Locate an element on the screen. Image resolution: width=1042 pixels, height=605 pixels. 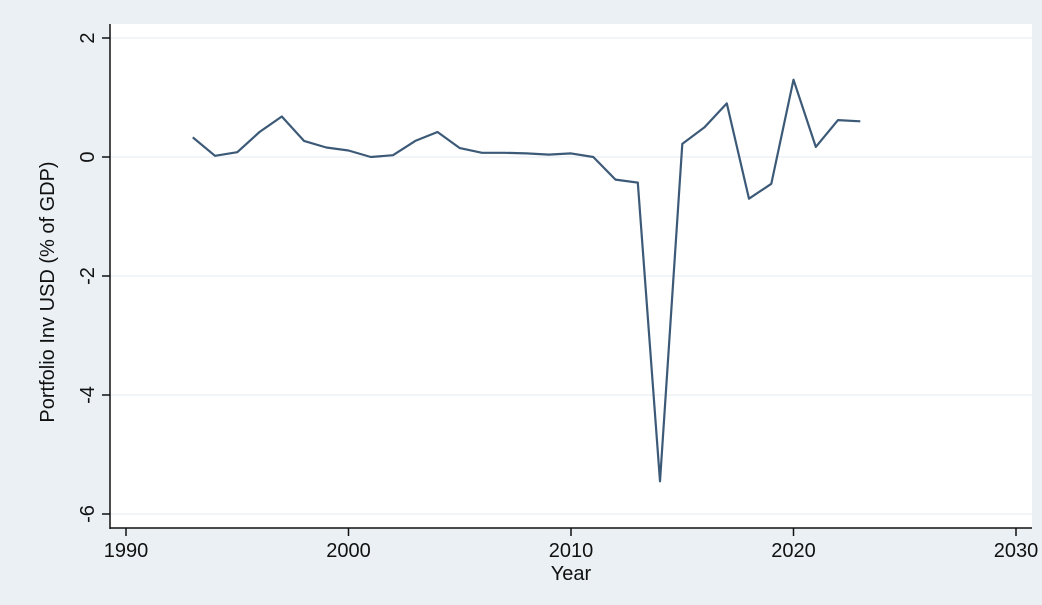
x-tick-label: 2020 is located at coordinates (793, 551).